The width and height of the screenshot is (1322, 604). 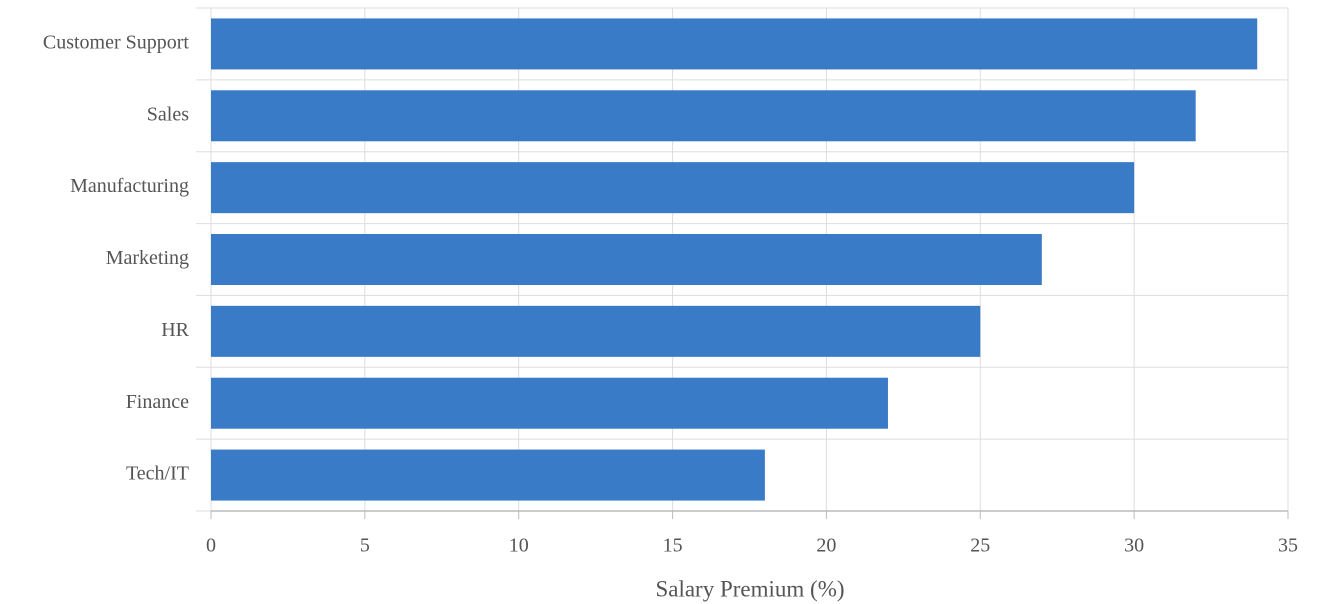 I want to click on x-tick-label: 10, so click(x=519, y=546).